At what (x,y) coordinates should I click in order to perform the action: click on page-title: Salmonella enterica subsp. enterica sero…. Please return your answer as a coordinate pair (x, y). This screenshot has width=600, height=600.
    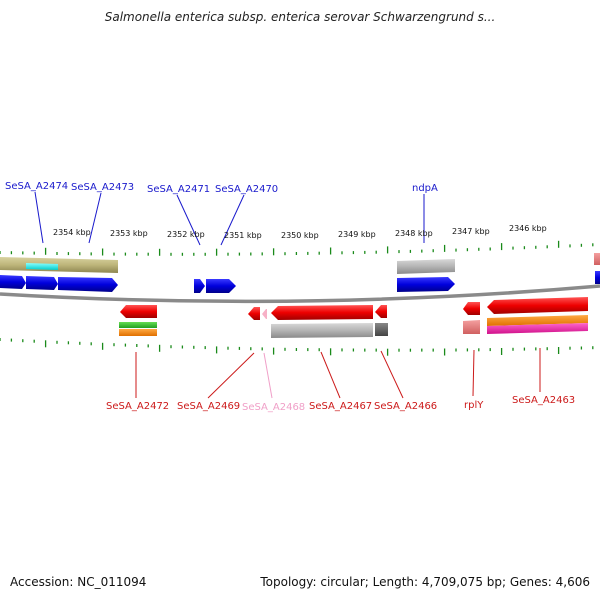
    Looking at the image, I should click on (300, 17).